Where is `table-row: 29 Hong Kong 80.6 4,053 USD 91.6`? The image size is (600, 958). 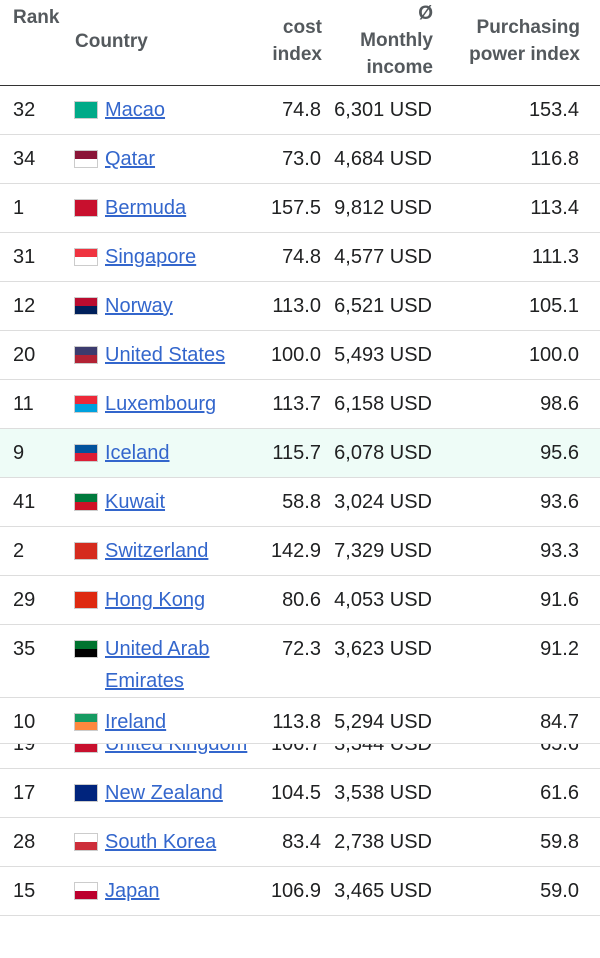 table-row: 29 Hong Kong 80.6 4,053 USD 91.6 is located at coordinates (300, 600).